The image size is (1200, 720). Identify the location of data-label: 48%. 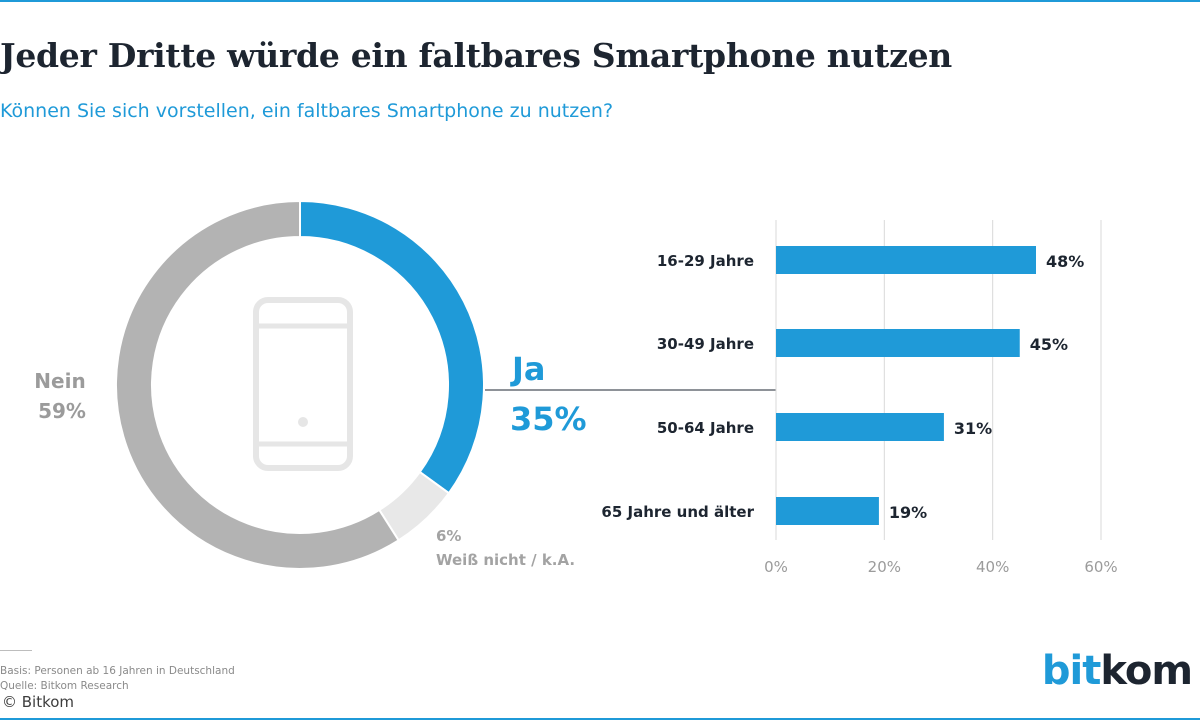
(1065, 261).